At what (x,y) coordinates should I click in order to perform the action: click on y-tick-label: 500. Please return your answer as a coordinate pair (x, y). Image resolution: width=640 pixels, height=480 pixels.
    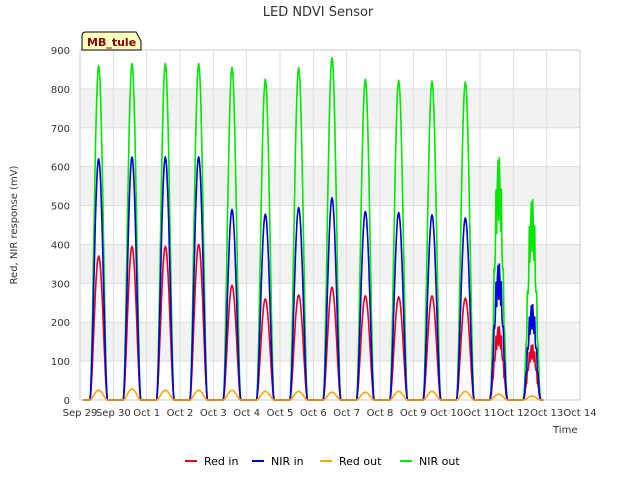
    Looking at the image, I should click on (60, 207).